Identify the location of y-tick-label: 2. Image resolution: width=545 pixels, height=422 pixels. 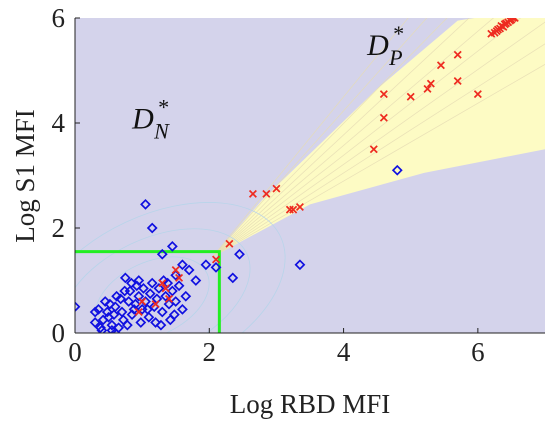
(59, 228).